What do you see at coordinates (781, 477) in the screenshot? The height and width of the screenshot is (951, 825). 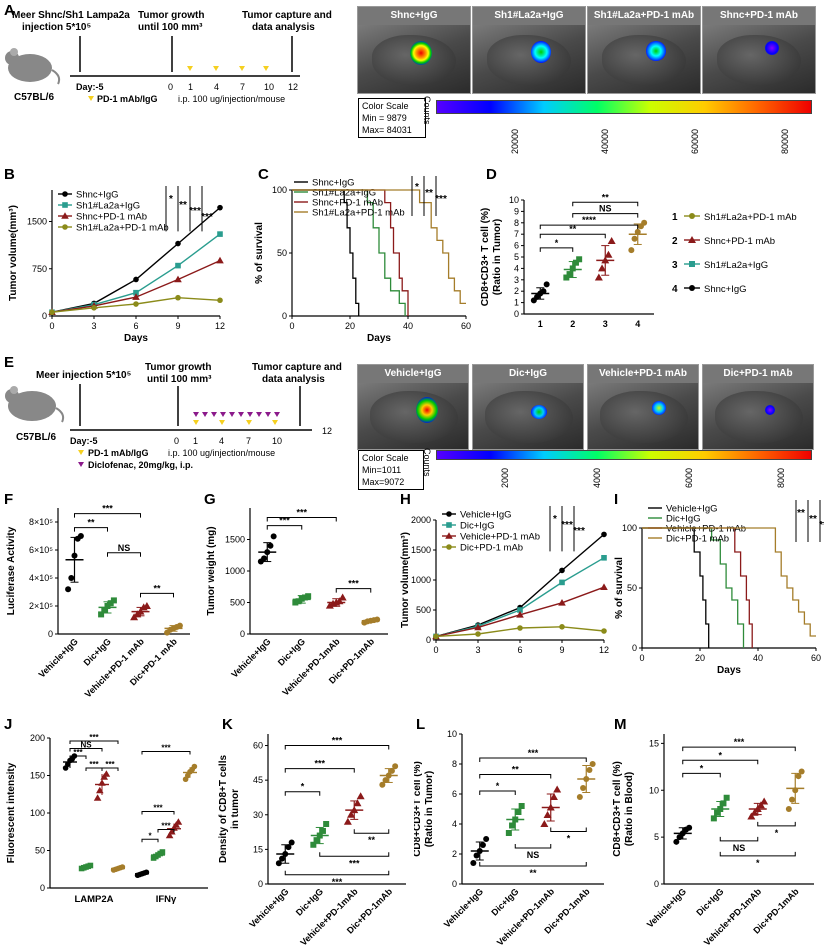 I see `scale-tick: 8000` at bounding box center [781, 477].